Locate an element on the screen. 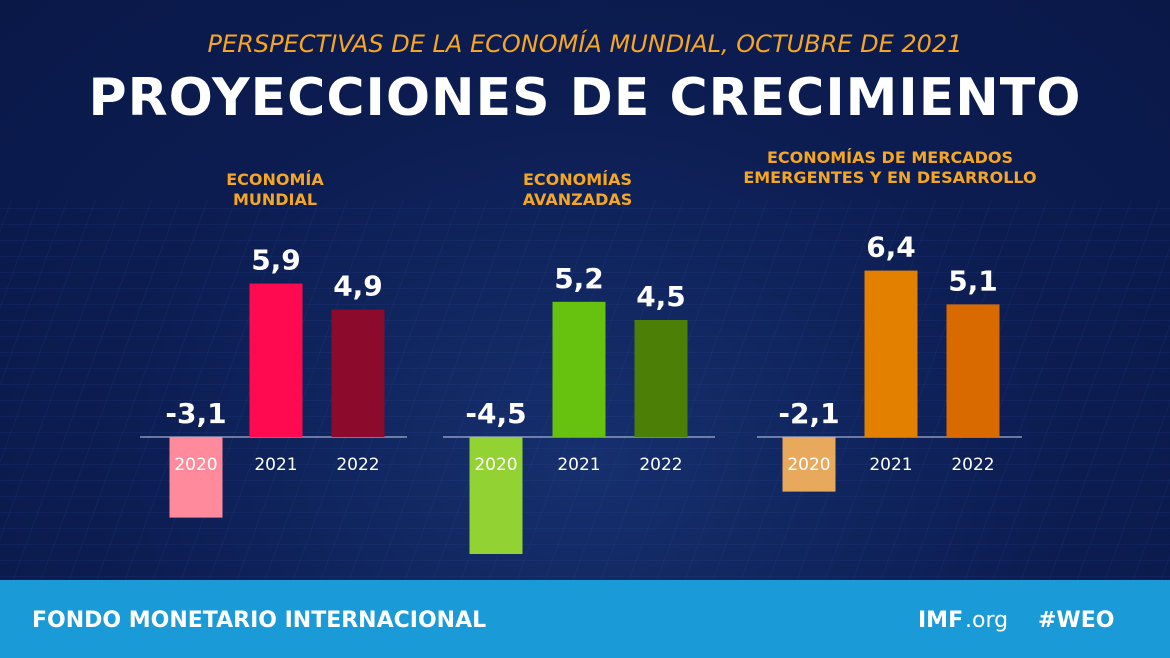 The width and height of the screenshot is (1170, 658). chart-title: ECONOMÍA MUNDIAL is located at coordinates (275, 189).